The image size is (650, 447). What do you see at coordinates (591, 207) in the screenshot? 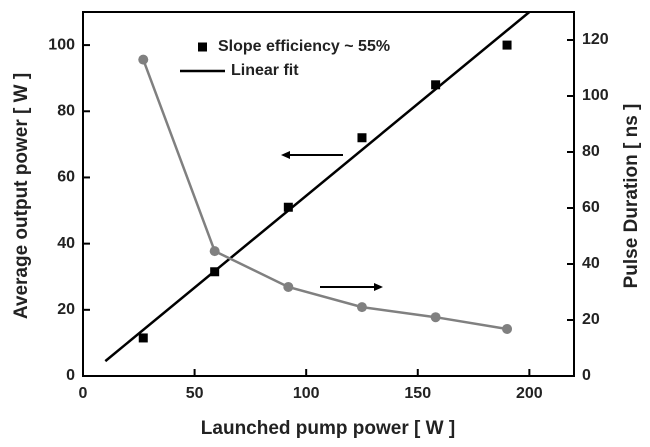
I see `y2-tick-label: 60` at bounding box center [591, 207].